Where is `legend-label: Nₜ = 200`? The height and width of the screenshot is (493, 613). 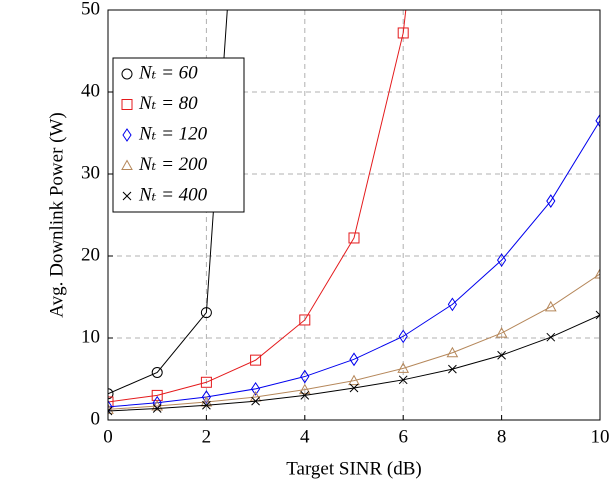 legend-label: Nₜ = 200 is located at coordinates (173, 164).